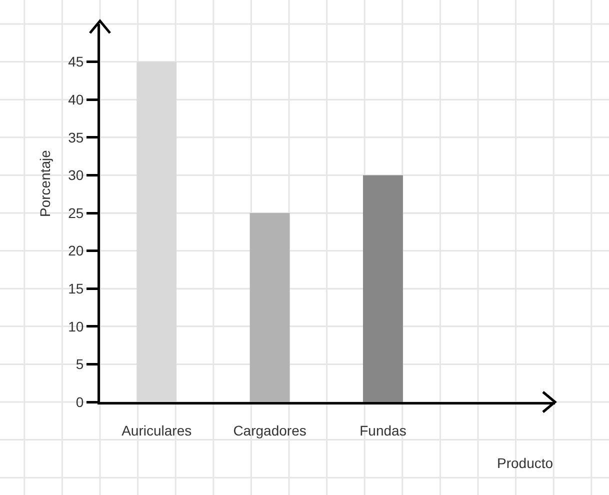 Image resolution: width=609 pixels, height=495 pixels. Describe the element at coordinates (269, 430) in the screenshot. I see `x-tick-label: Cargadores` at that location.